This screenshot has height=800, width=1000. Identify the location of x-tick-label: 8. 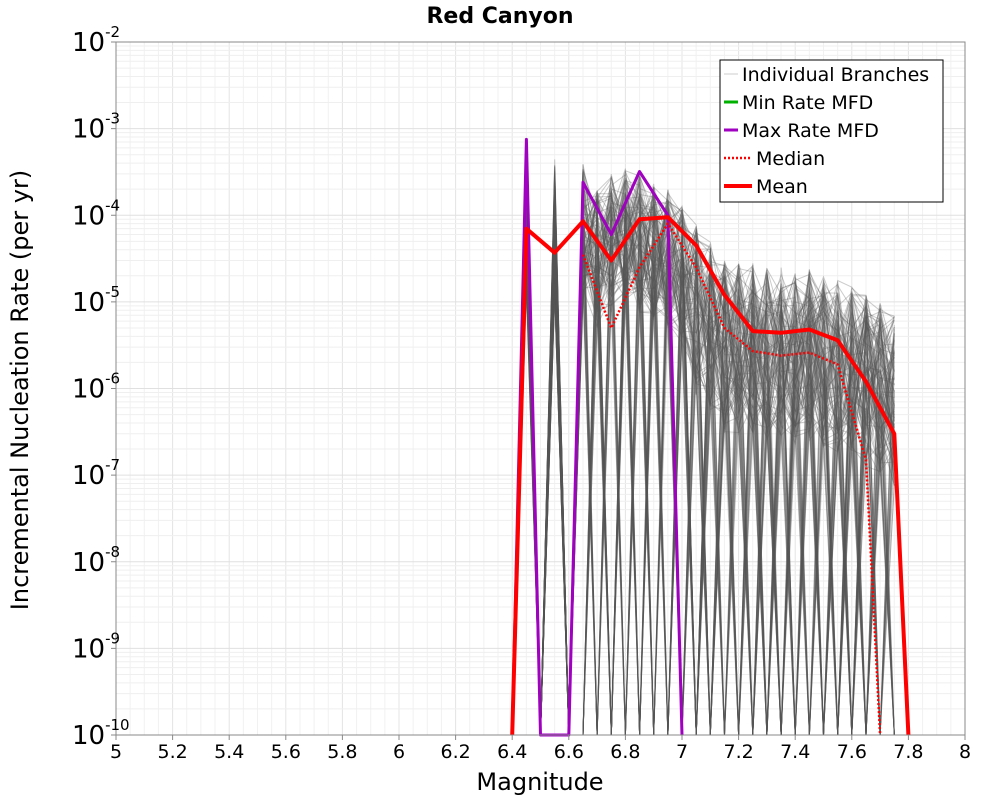
(965, 752).